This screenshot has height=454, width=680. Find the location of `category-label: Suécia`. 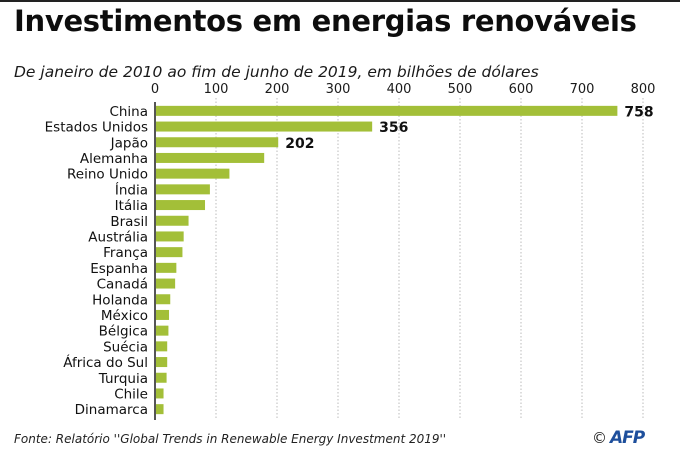

category-label: Suécia is located at coordinates (125, 347).